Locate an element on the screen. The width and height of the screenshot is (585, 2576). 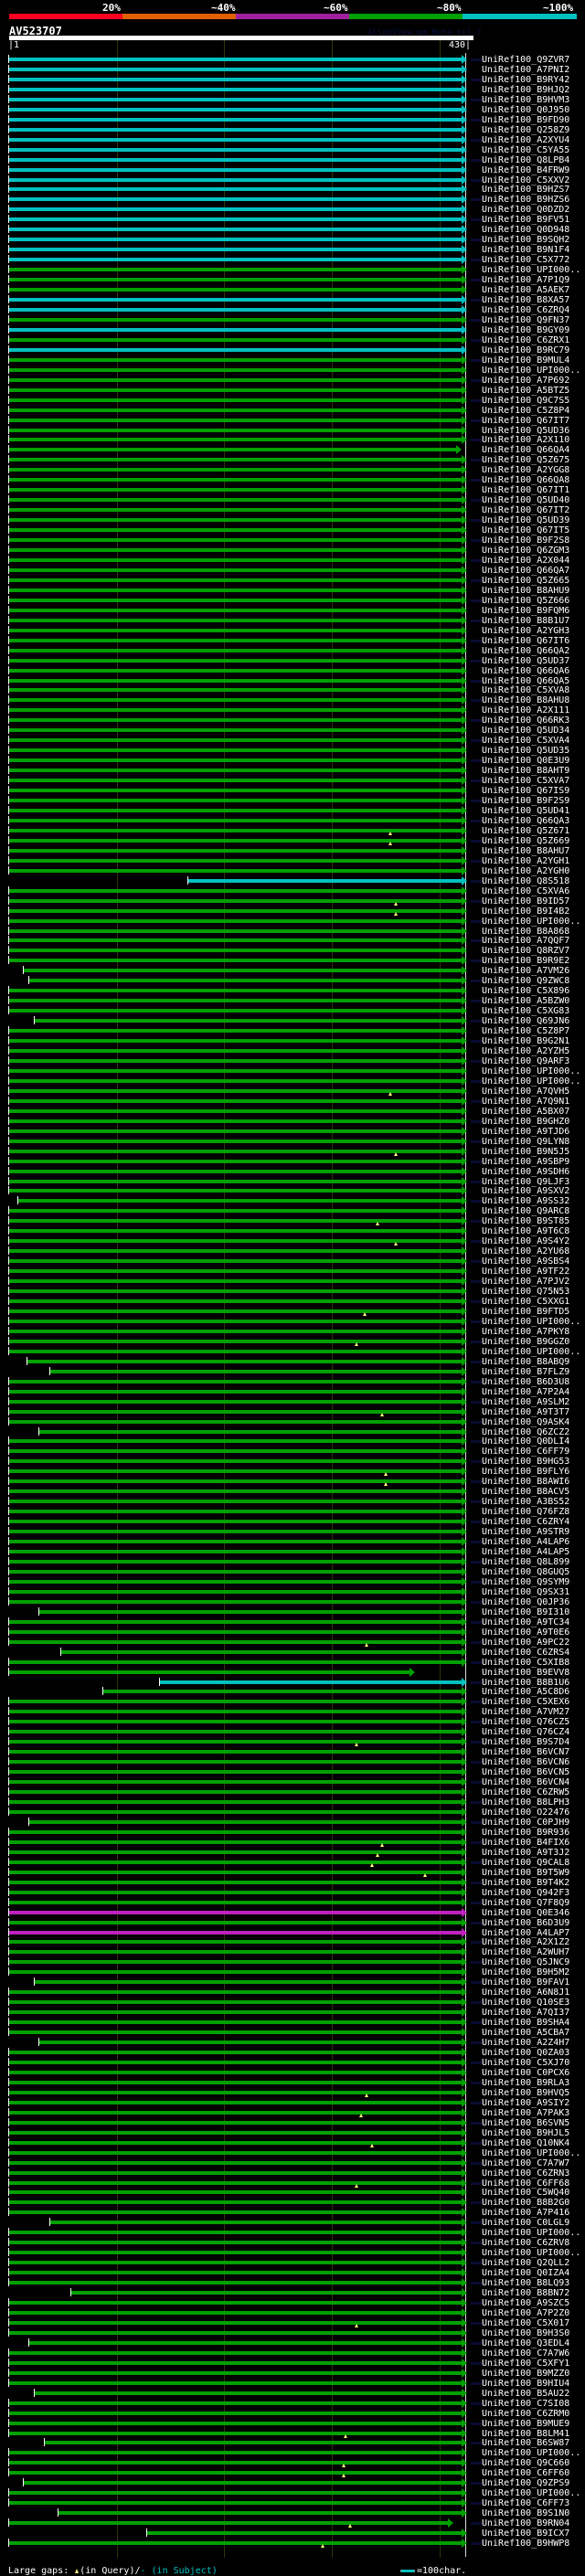
hit-label: UniRef100_C5XXV2 is located at coordinates (526, 180).